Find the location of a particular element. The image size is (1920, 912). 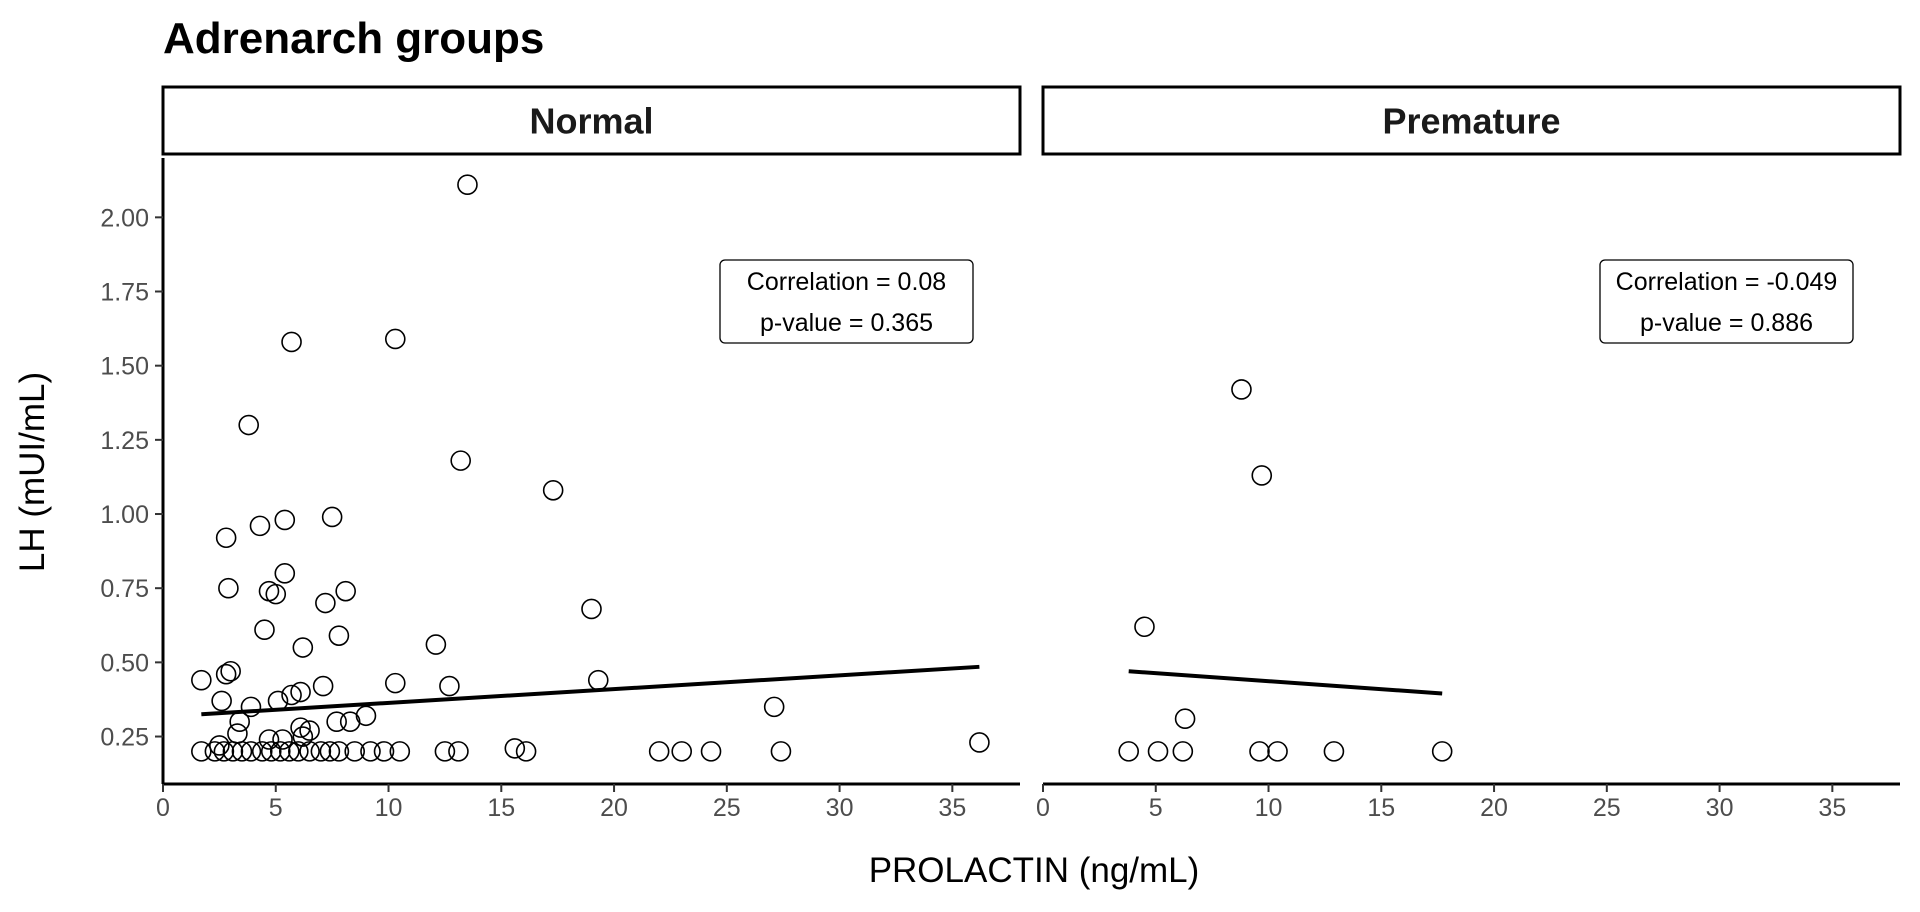

x-axis-title: PROLACTIN (ng/mL) is located at coordinates (1034, 870).